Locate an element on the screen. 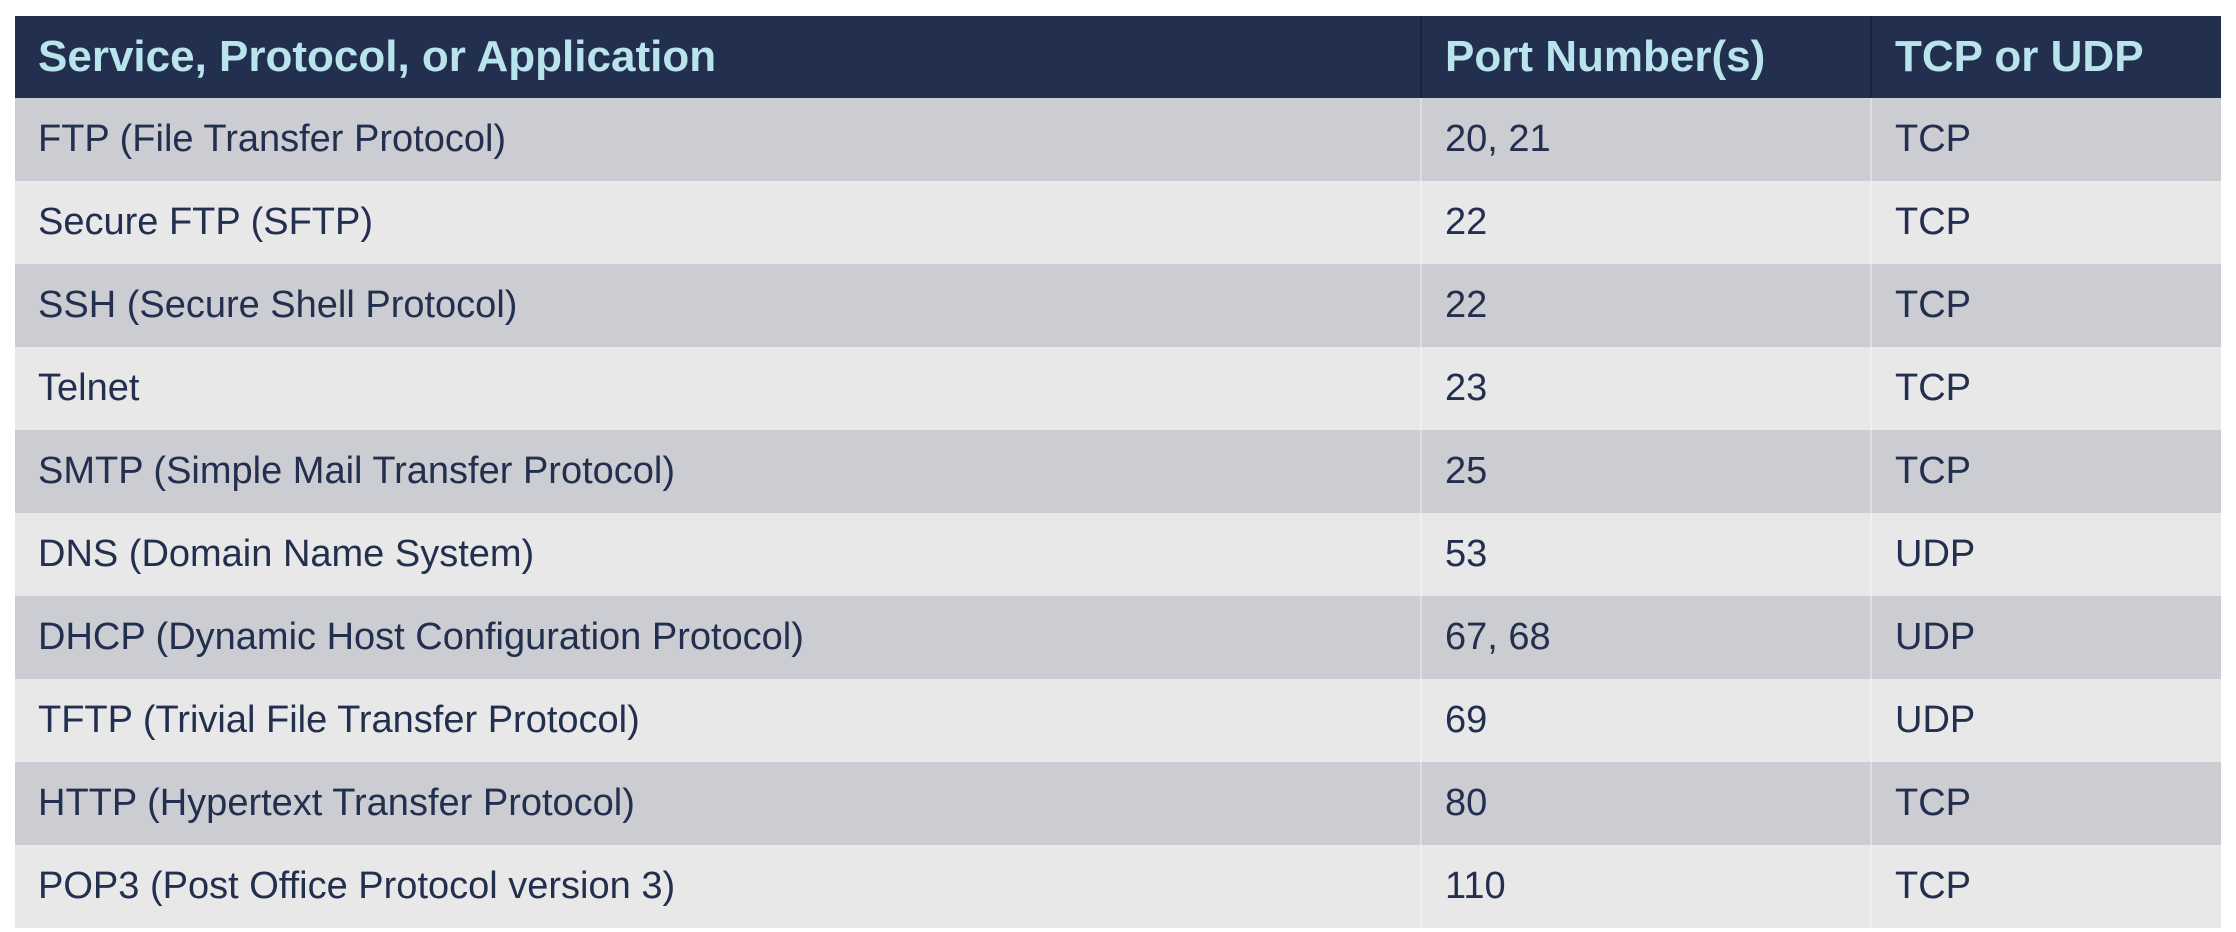 The image size is (2236, 932). cell-service: Secure FTP (SFTP) is located at coordinates (718, 222).